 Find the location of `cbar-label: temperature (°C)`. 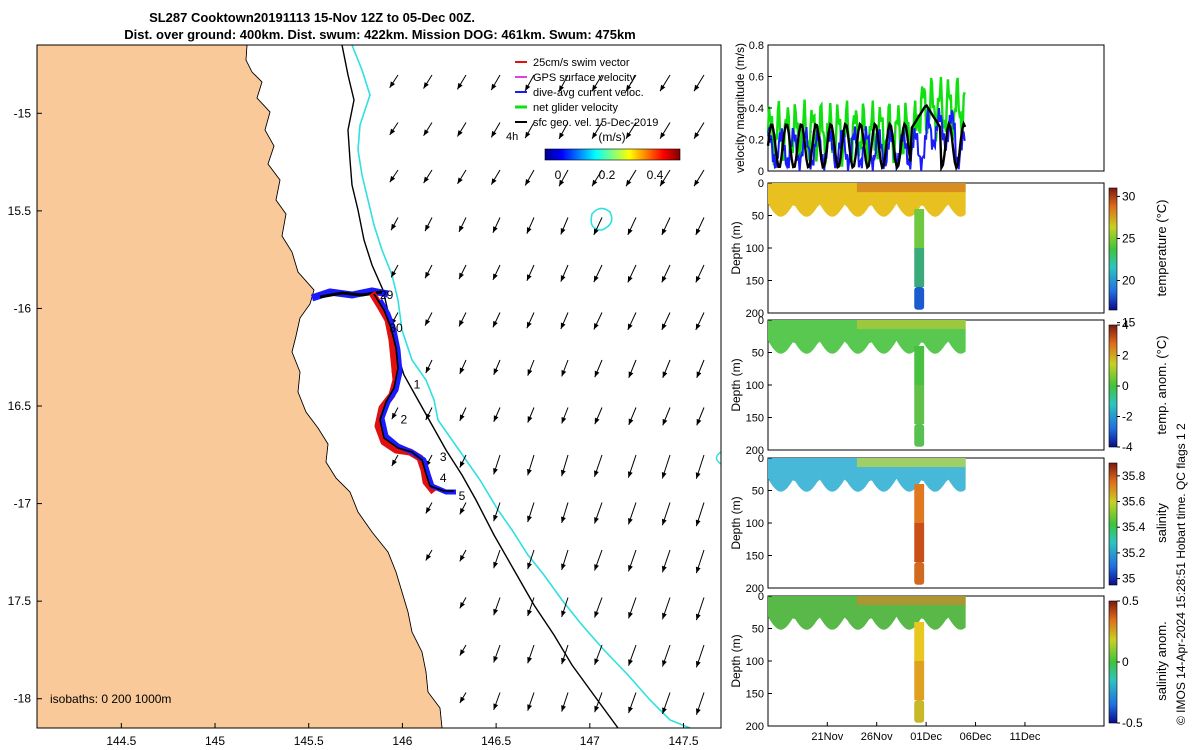

cbar-label: temperature (°C) is located at coordinates (1161, 248).